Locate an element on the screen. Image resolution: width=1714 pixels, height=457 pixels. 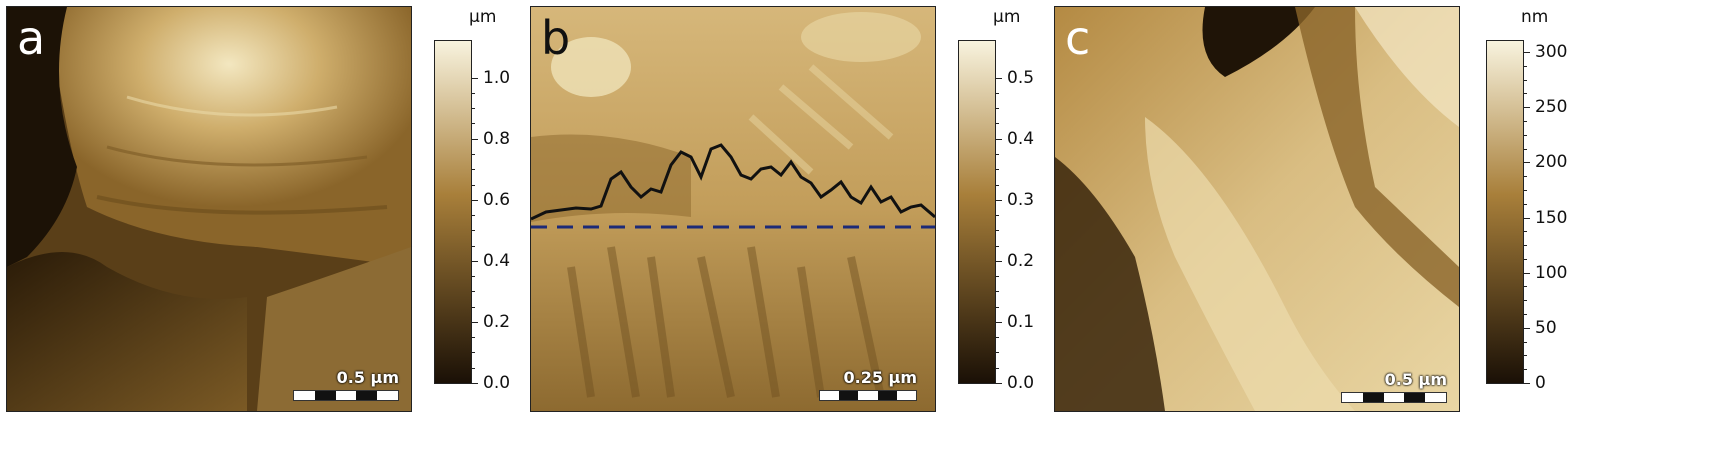
scale-bar-c: 0.5 µm is located at coordinates (1394, 383).